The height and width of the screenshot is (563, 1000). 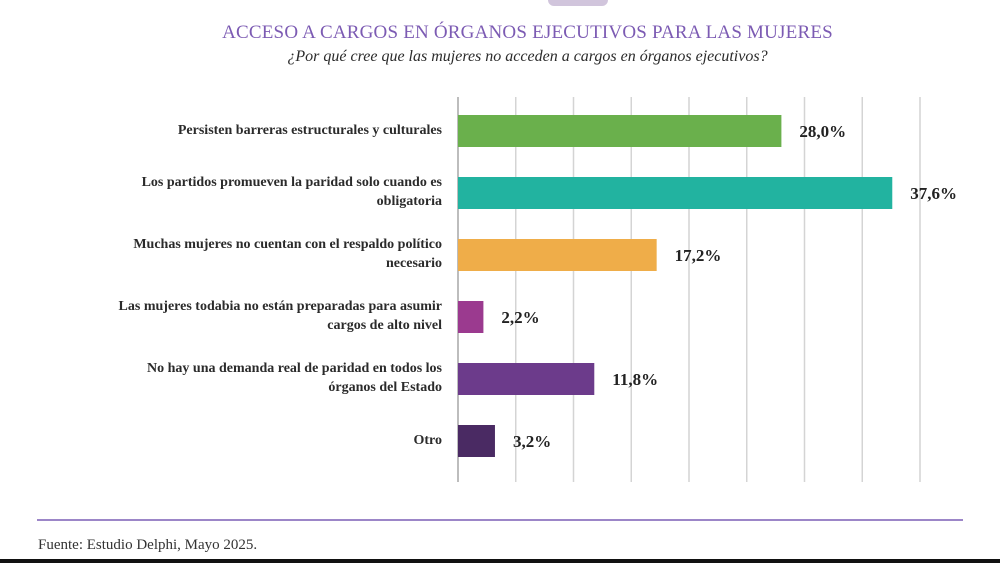 I want to click on category-label-line: obligatoria, so click(x=409, y=201).